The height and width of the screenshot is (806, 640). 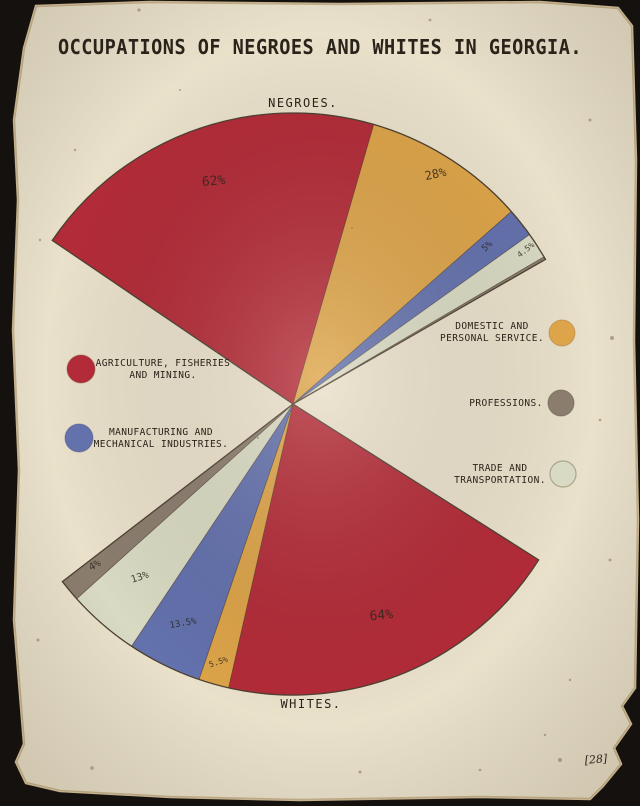 What do you see at coordinates (561, 403) in the screenshot?
I see `legend-swatch-professions` at bounding box center [561, 403].